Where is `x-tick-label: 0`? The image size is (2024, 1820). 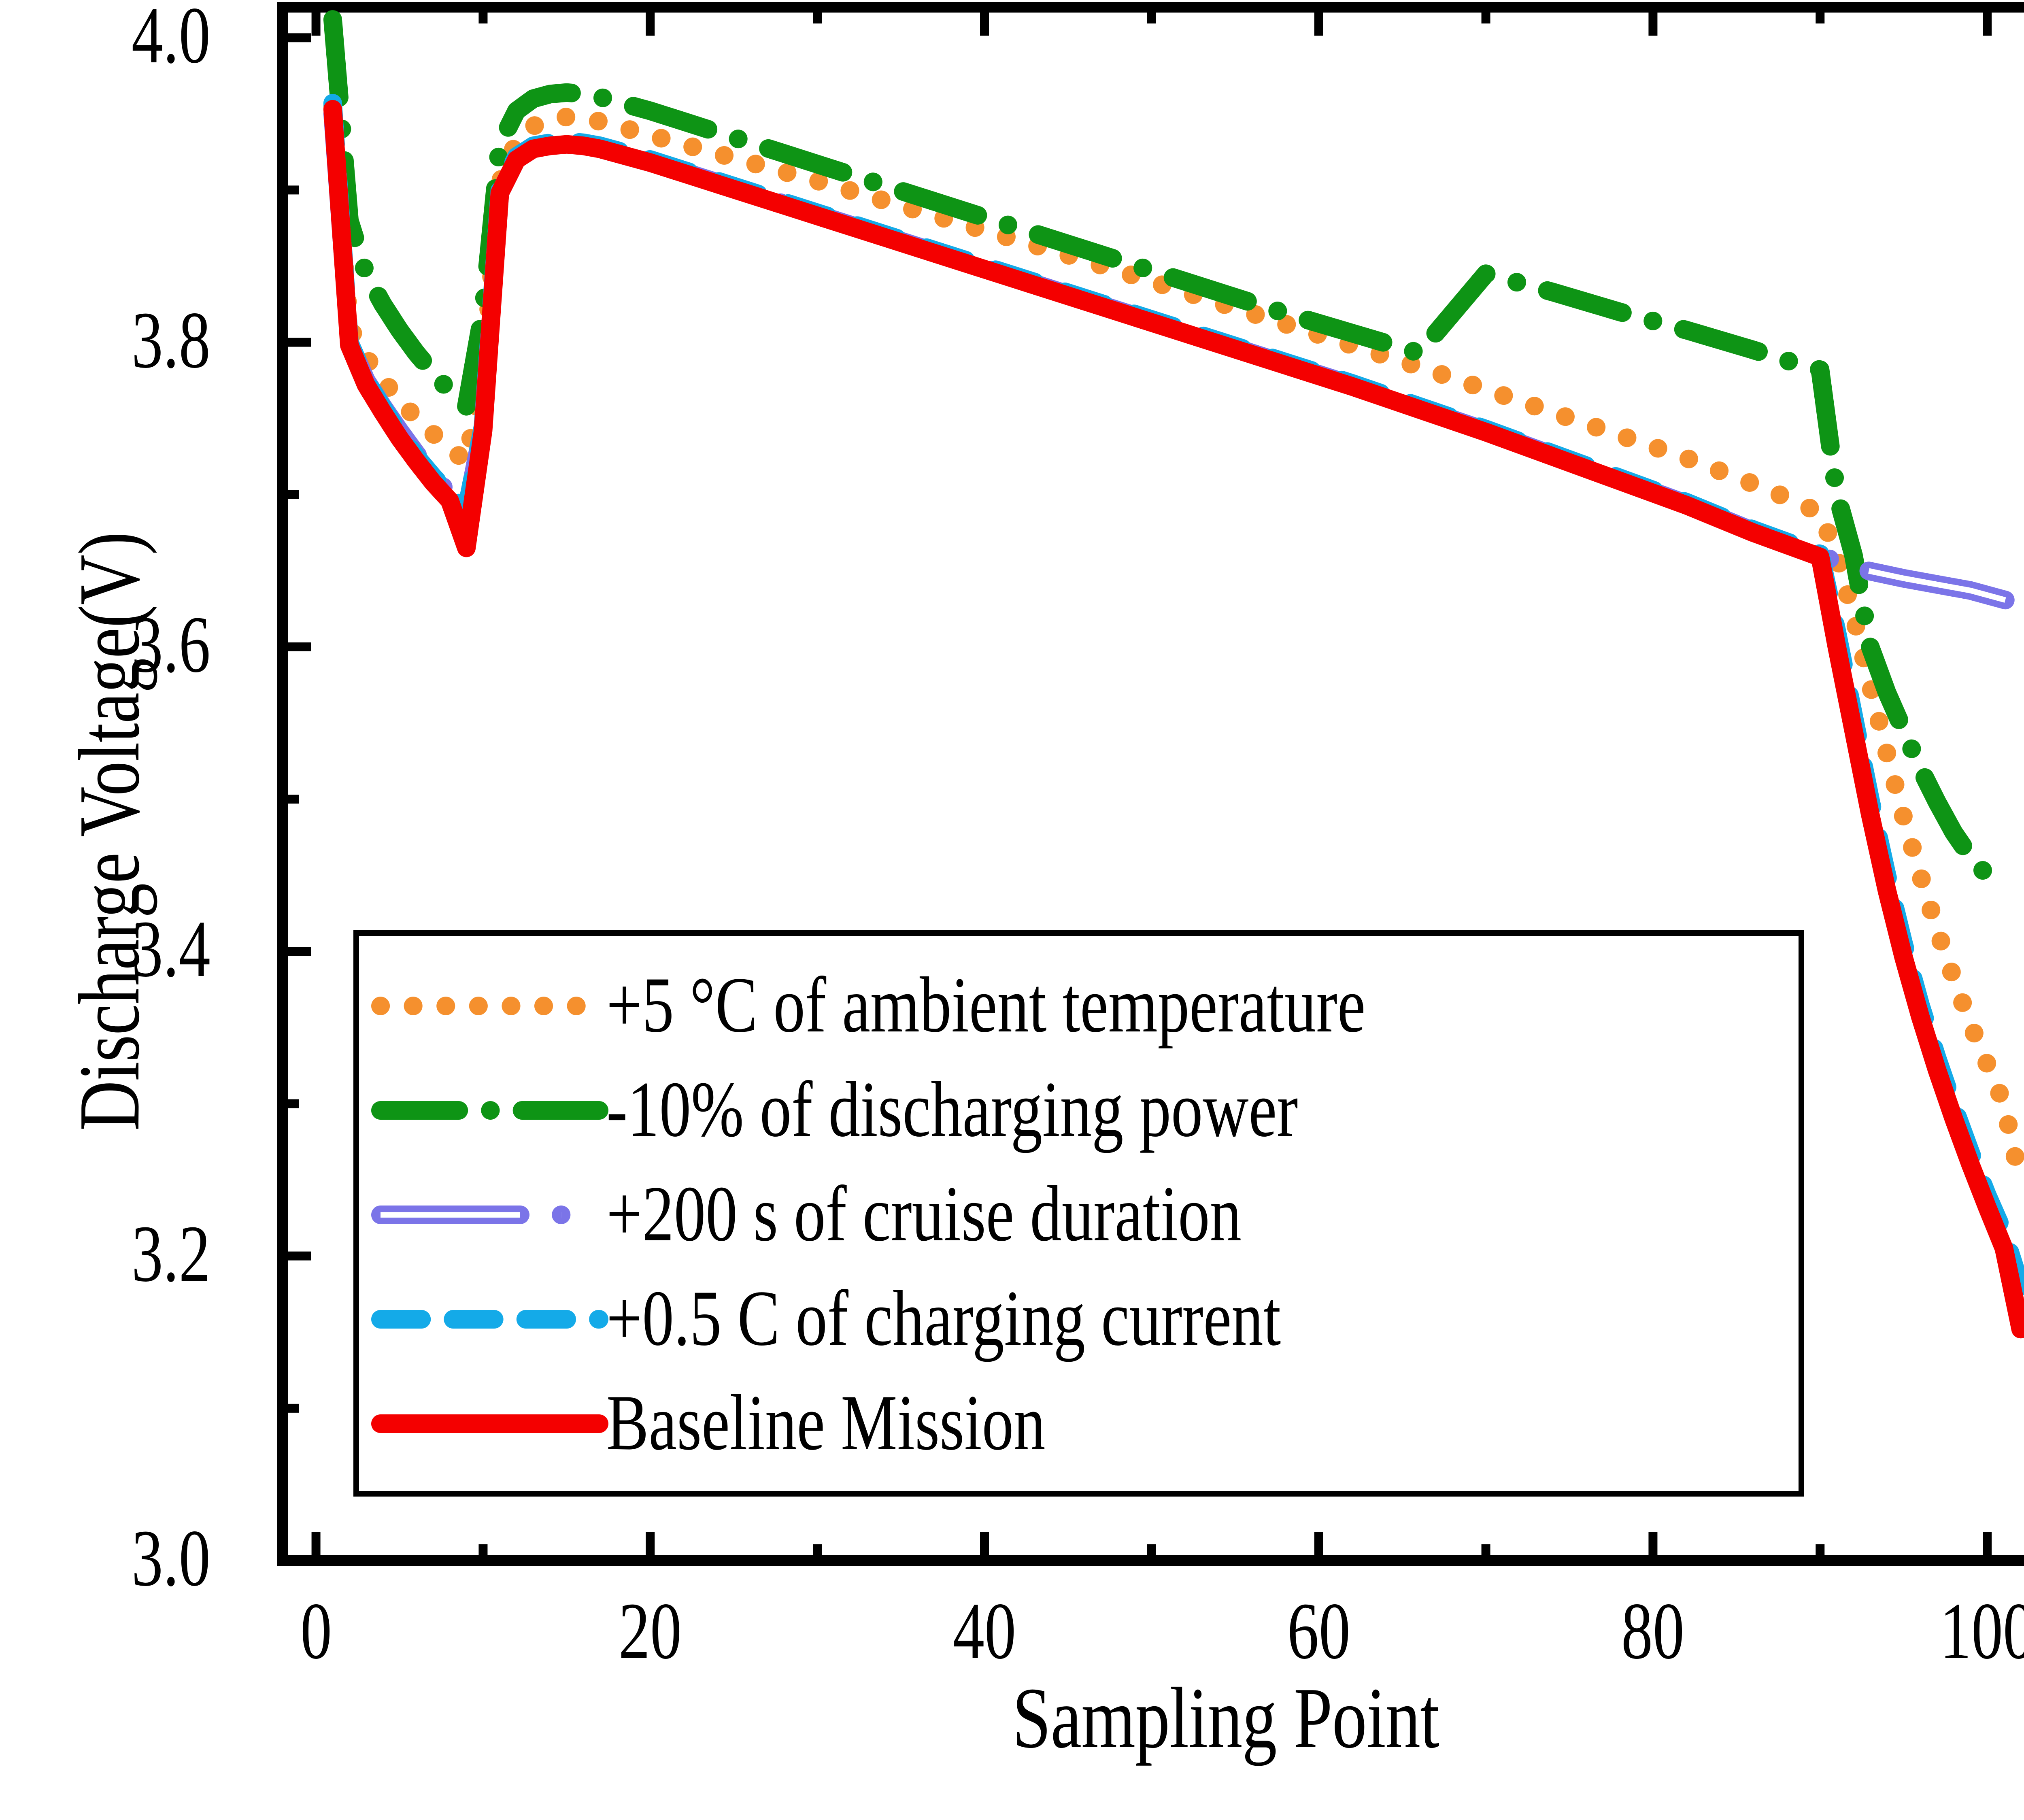 x-tick-label: 0 is located at coordinates (316, 1631).